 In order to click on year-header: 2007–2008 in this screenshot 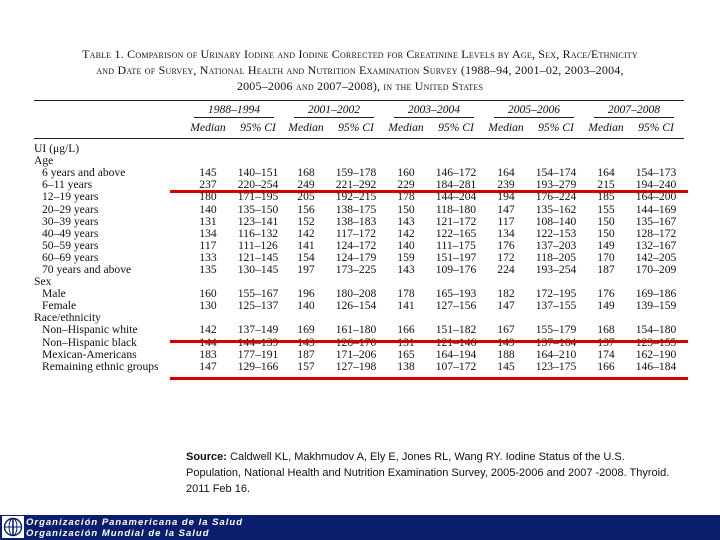, I will do `click(634, 109)`.